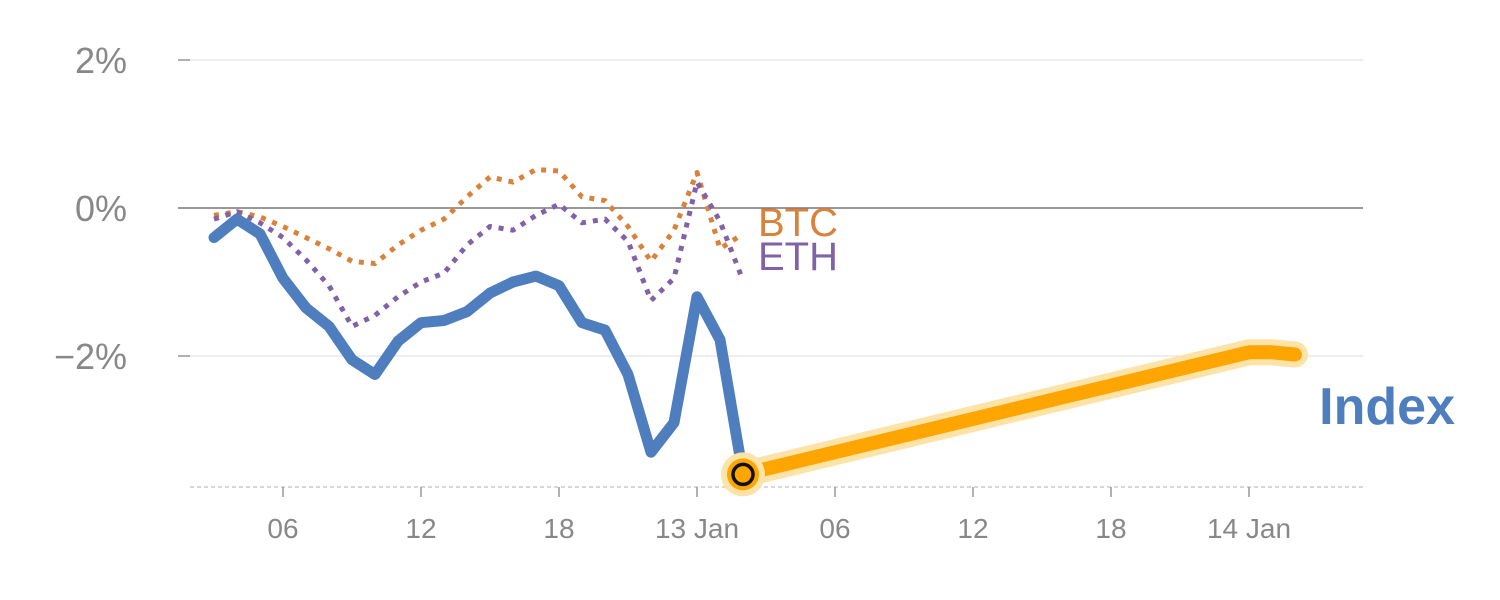 This screenshot has height=600, width=1500. What do you see at coordinates (1249, 528) in the screenshot?
I see `x-tick-label: 14 Jan` at bounding box center [1249, 528].